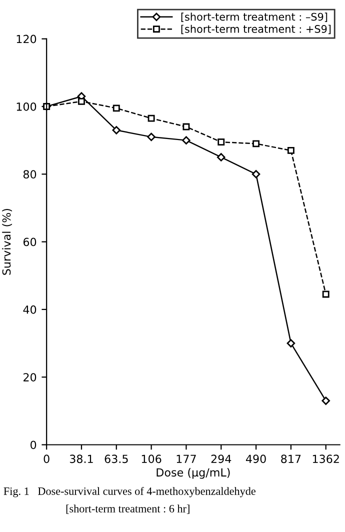 The image size is (345, 532). Describe the element at coordinates (130, 492) in the screenshot. I see `caption: Fig. 1 Dose-survival curves of 4-methoxybenzaldehyde` at that location.